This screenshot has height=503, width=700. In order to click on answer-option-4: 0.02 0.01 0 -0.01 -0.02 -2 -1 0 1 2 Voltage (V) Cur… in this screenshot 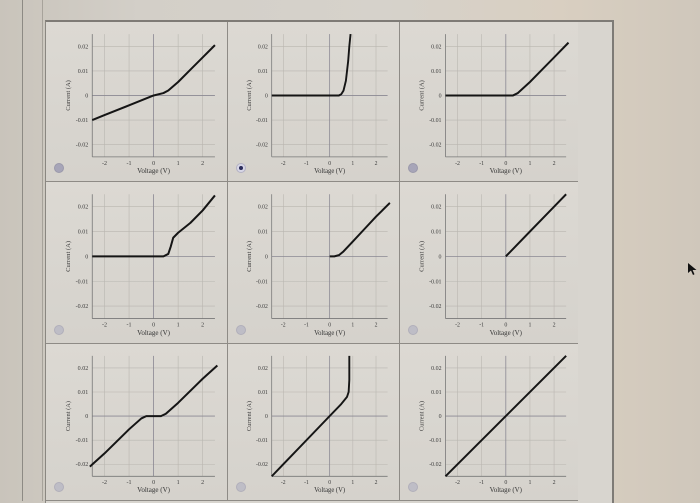, I will do `click(137, 263)`.